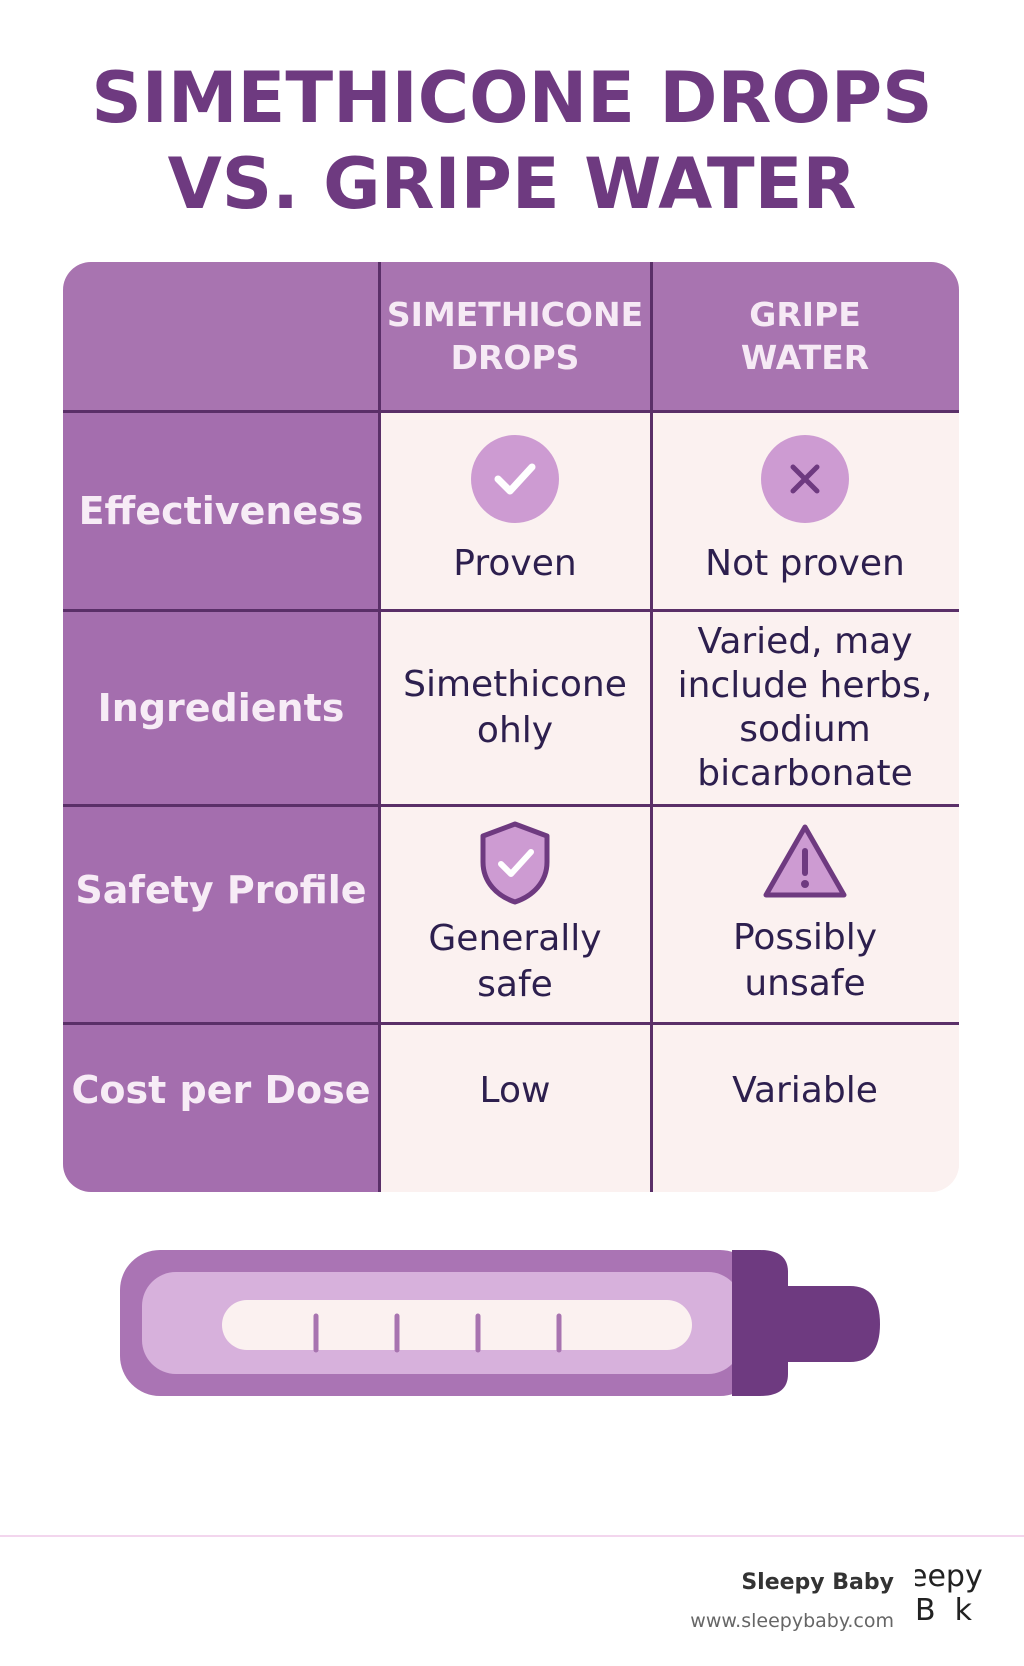 The width and height of the screenshot is (1024, 1666). Describe the element at coordinates (805, 914) in the screenshot. I see `safety-gripe-cell: Possibly unsafe` at that location.